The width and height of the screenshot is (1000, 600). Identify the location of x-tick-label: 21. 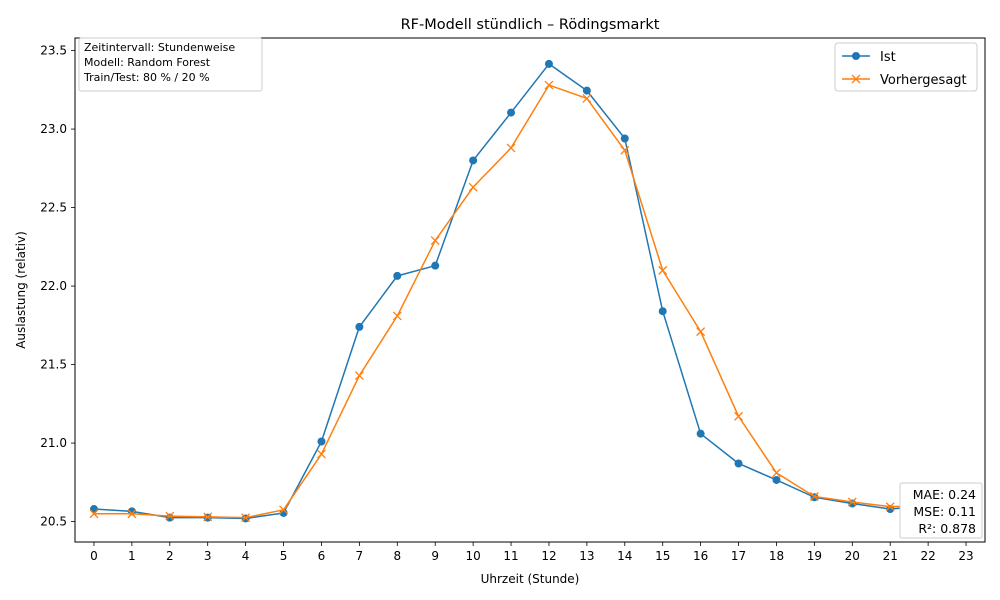
(890, 556).